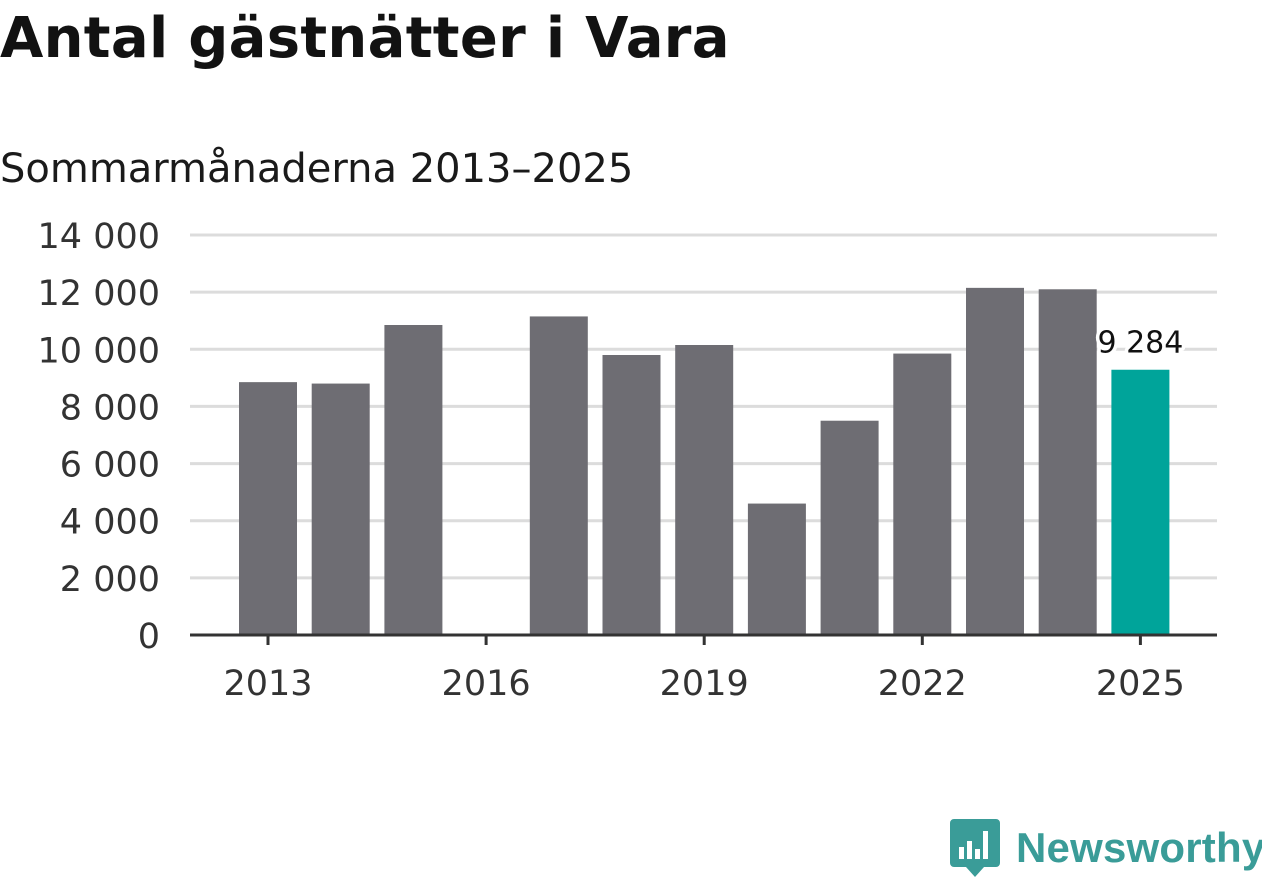 The width and height of the screenshot is (1262, 879). What do you see at coordinates (975, 848) in the screenshot?
I see `newsworthy-logo-icon` at bounding box center [975, 848].